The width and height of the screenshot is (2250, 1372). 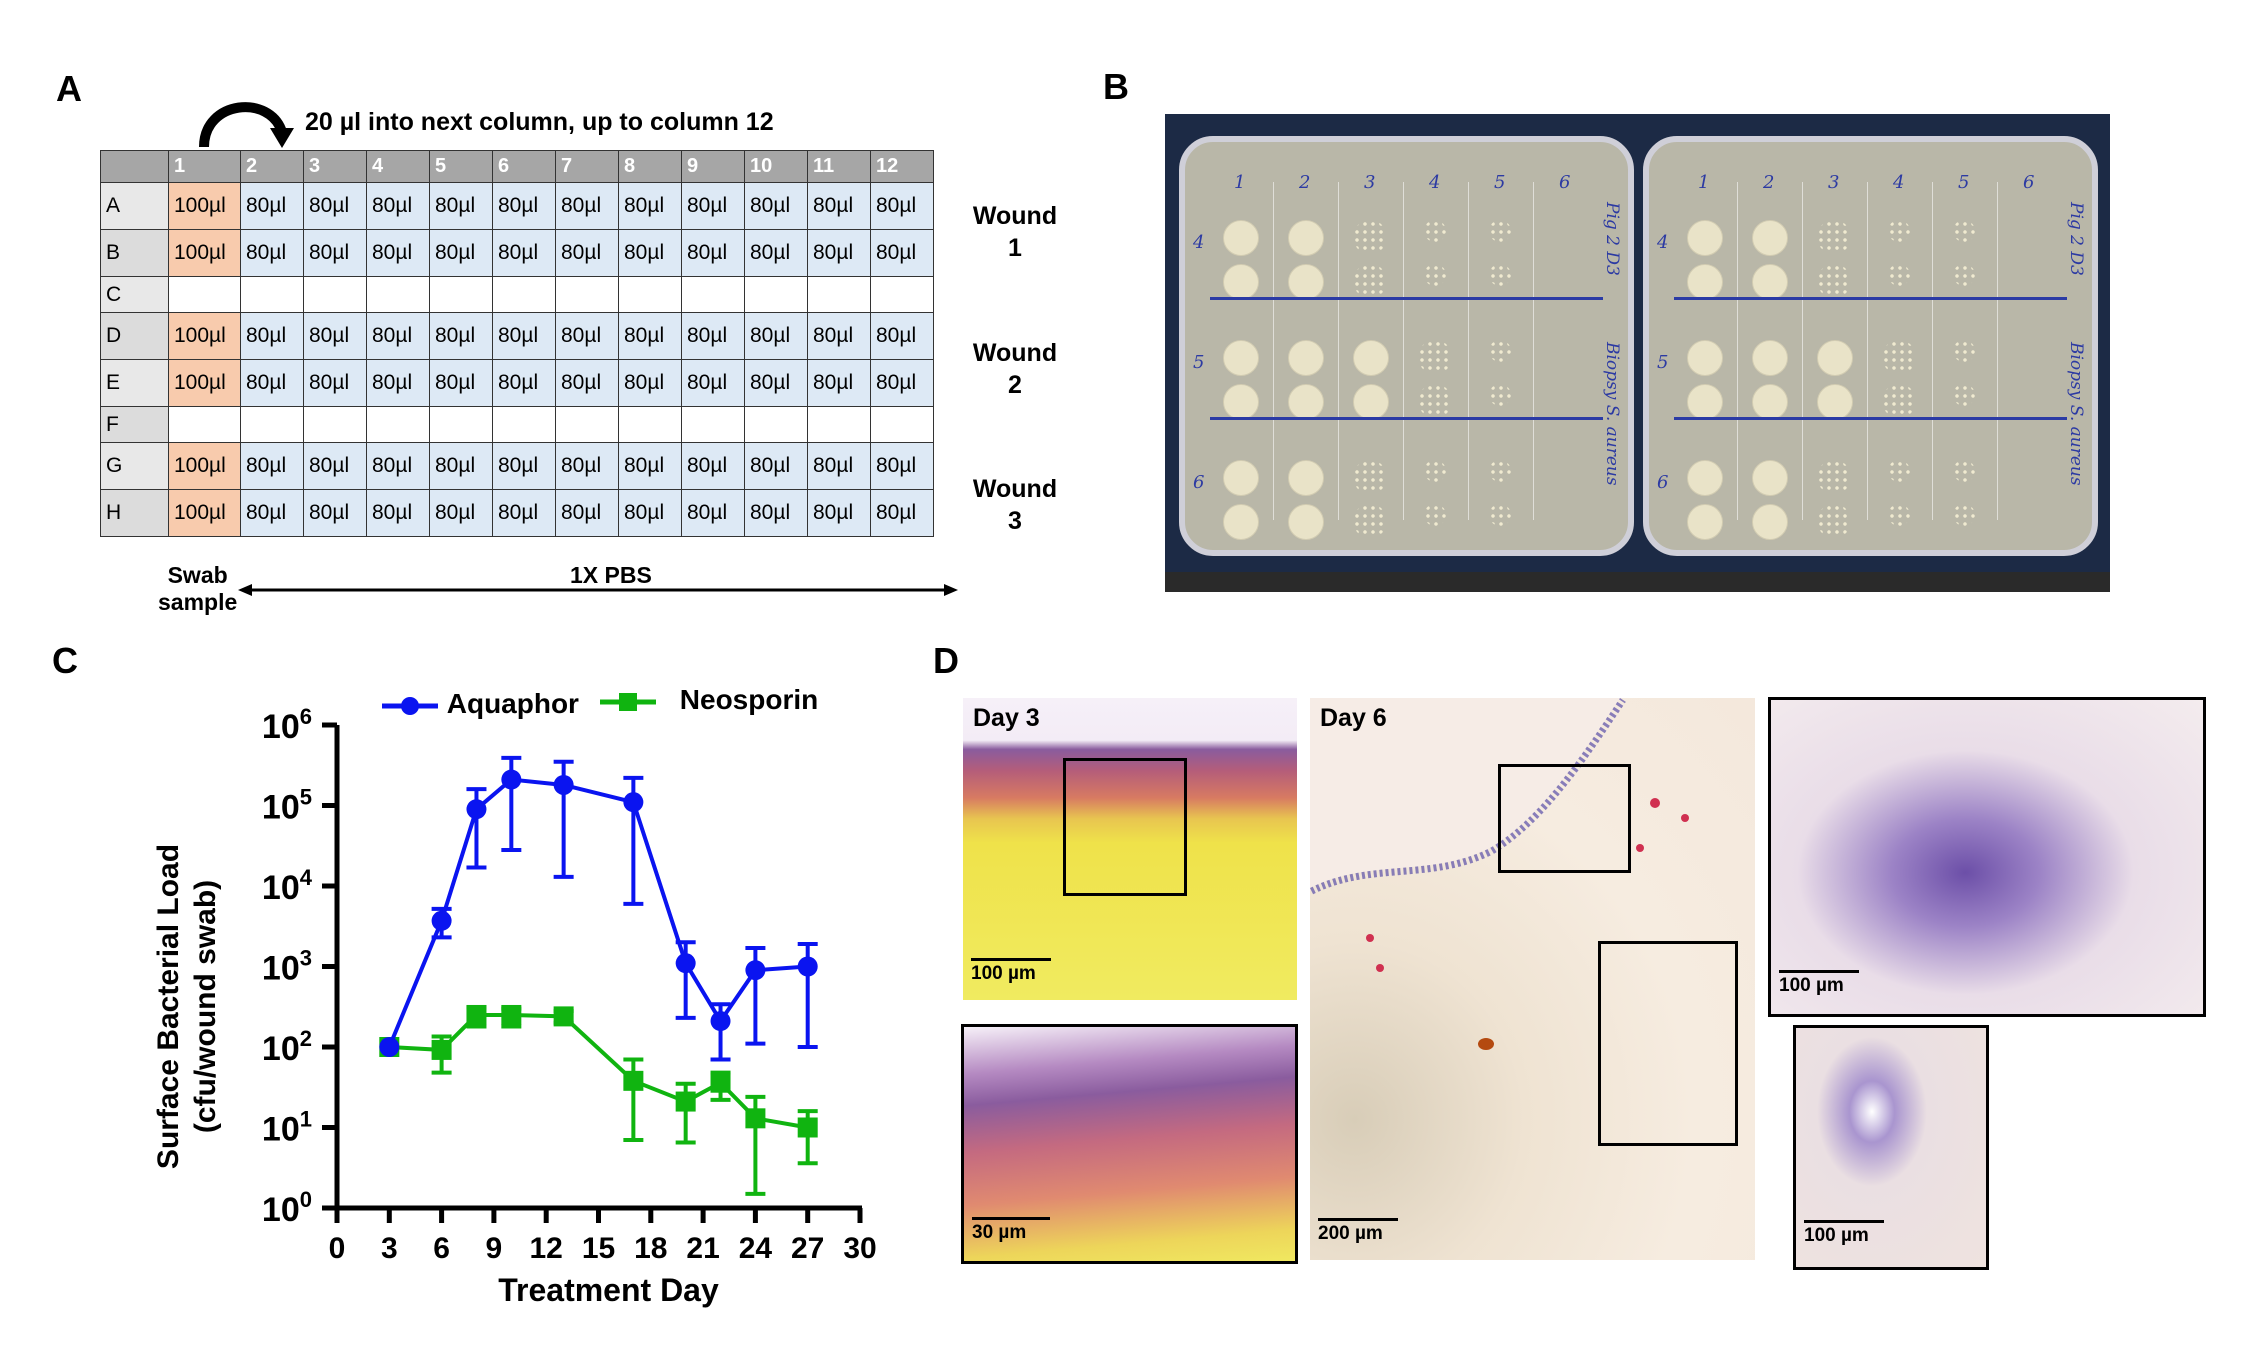 What do you see at coordinates (494, 1248) in the screenshot?
I see `x-tick-label: 9` at bounding box center [494, 1248].